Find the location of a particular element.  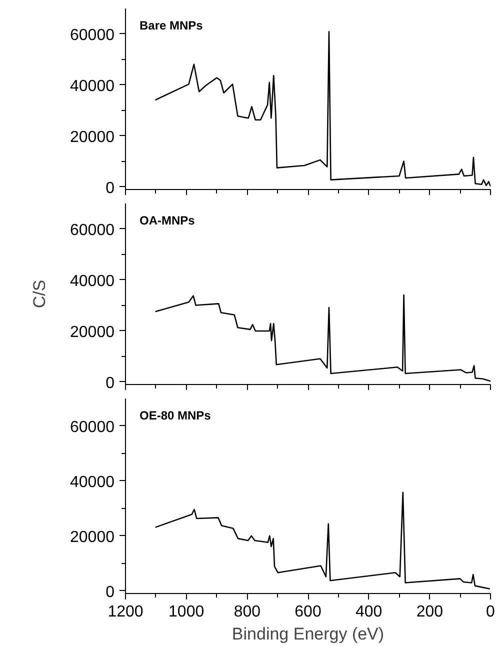

x-tick-label: 800 is located at coordinates (247, 612).